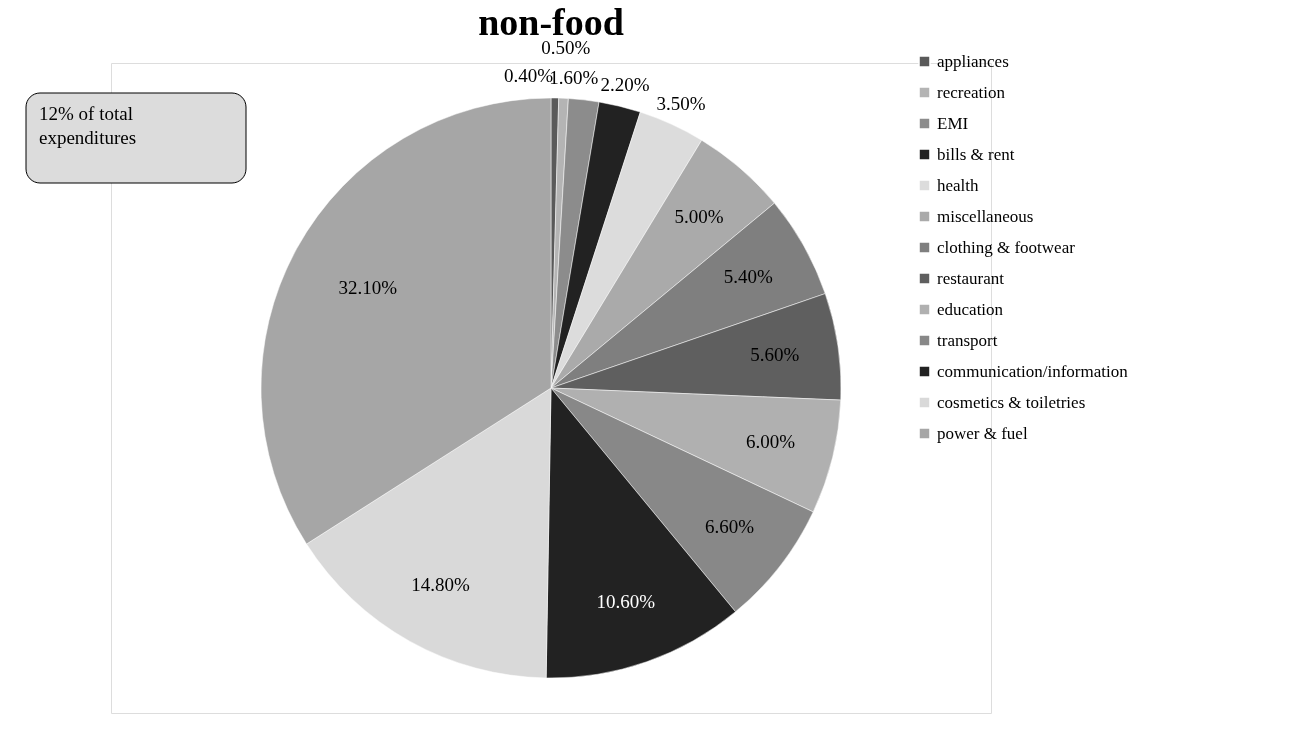  I want to click on data-label: 5.00%, so click(699, 216).